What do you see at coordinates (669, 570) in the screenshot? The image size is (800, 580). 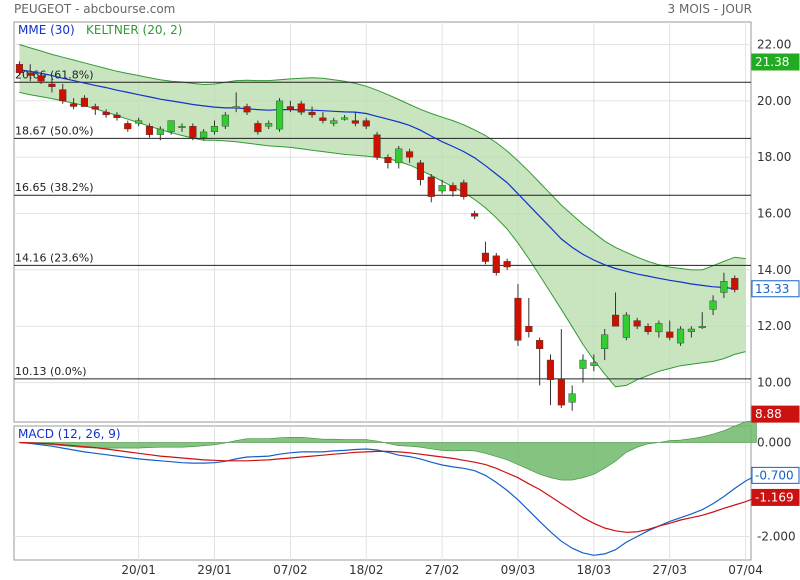 I see `x-tick-label: 27/03` at bounding box center [669, 570].